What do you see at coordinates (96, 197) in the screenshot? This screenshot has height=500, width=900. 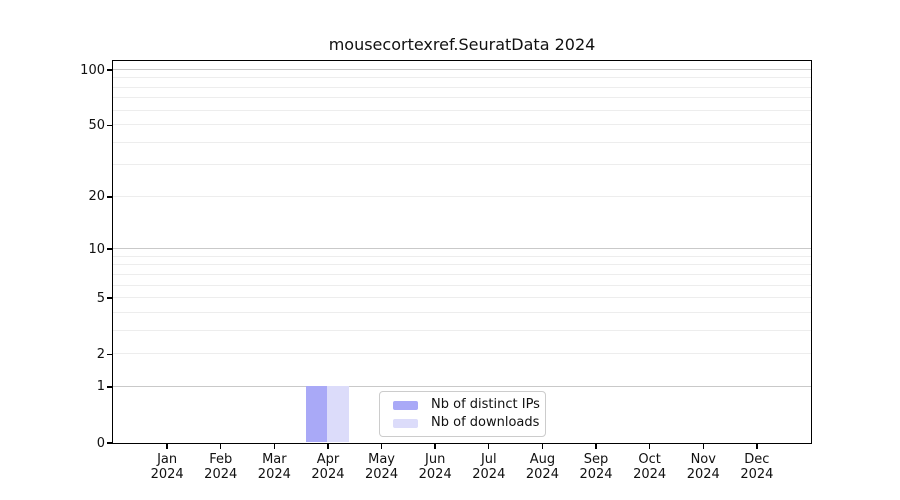 I see `y-tick-label: 20` at bounding box center [96, 197].